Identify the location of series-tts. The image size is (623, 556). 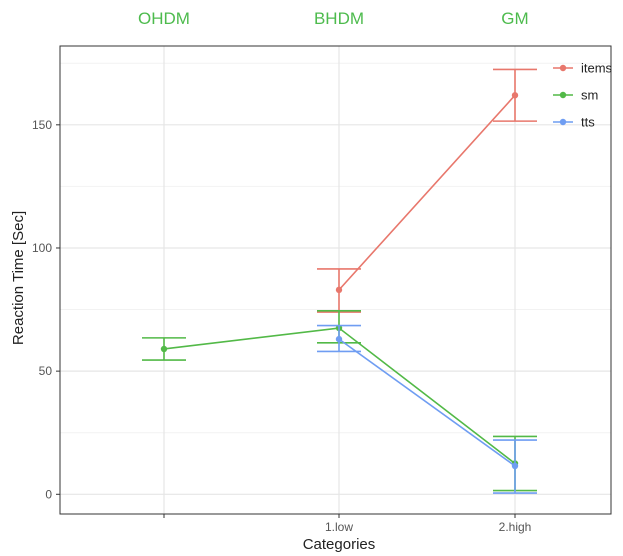
(427, 409).